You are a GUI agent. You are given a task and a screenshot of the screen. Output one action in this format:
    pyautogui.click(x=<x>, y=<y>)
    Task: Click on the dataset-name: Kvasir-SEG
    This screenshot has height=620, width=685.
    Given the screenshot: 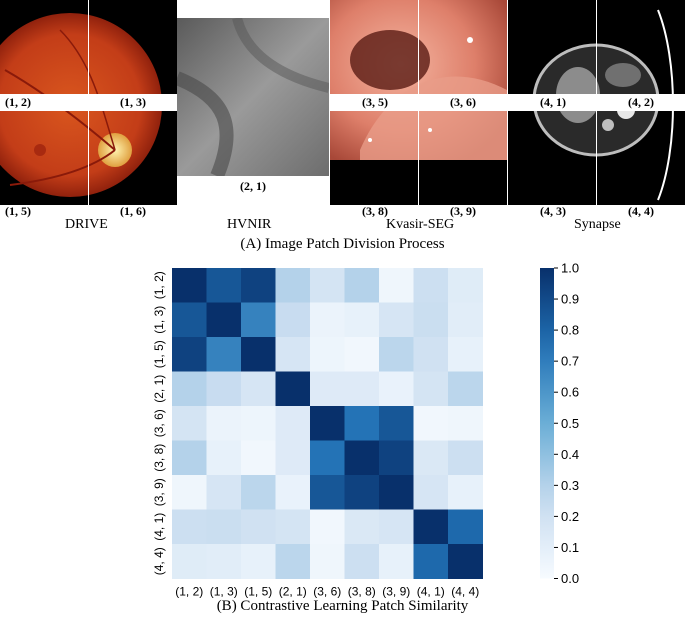 What is the action you would take?
    pyautogui.click(x=420, y=224)
    